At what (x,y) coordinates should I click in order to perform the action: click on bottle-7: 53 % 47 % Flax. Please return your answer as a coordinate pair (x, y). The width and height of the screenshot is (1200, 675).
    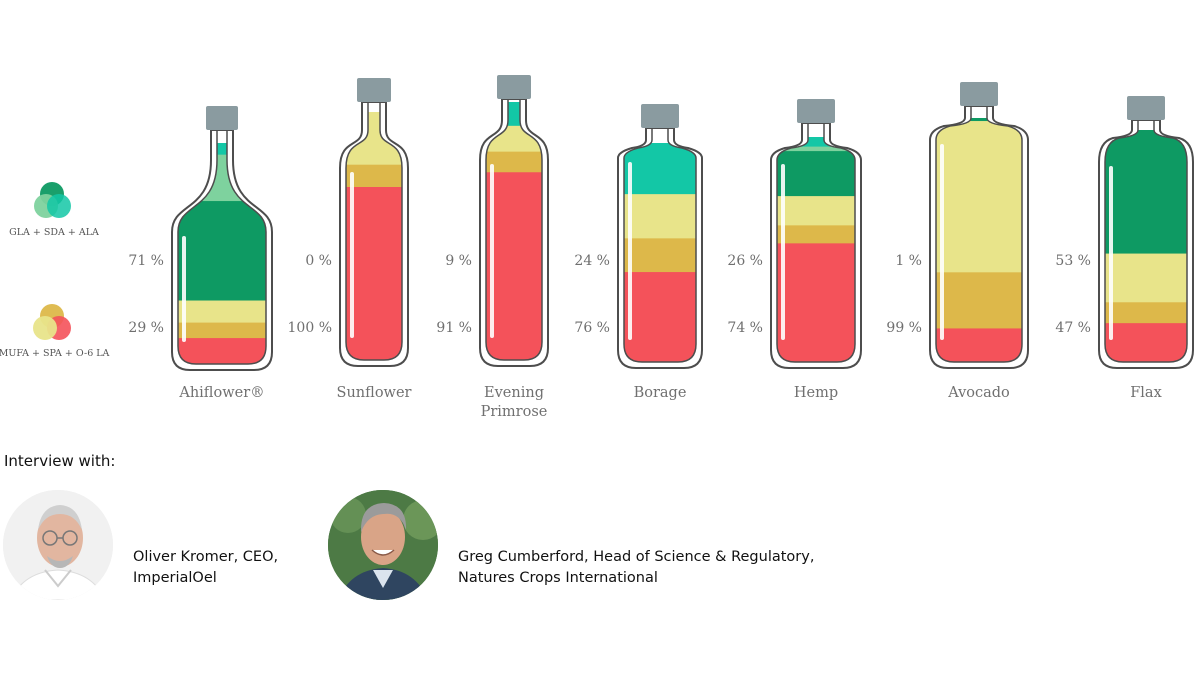
    Looking at the image, I should click on (1124, 248).